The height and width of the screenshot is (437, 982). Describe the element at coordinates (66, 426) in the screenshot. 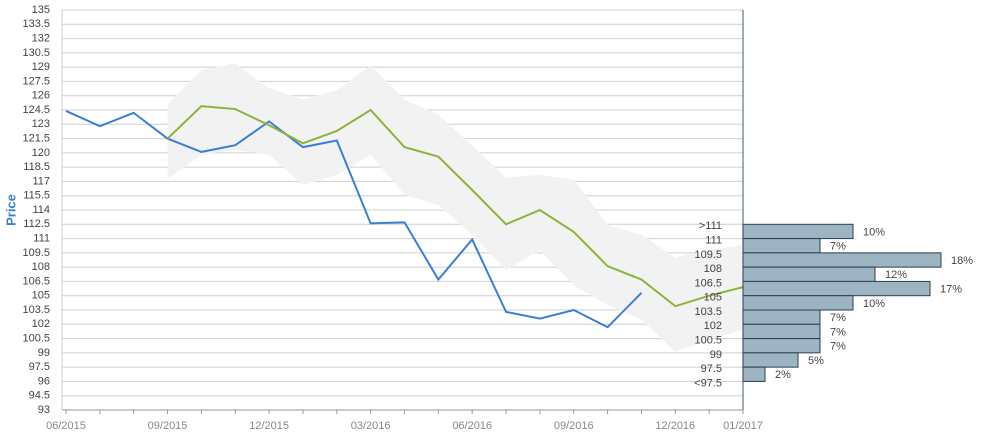

I see `x-tick-label: 06/2015` at that location.